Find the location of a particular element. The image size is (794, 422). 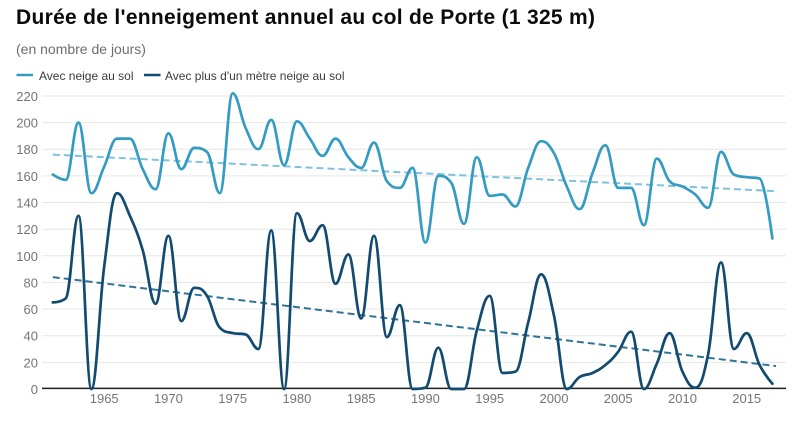

svg-text: 1995 is located at coordinates (489, 398).